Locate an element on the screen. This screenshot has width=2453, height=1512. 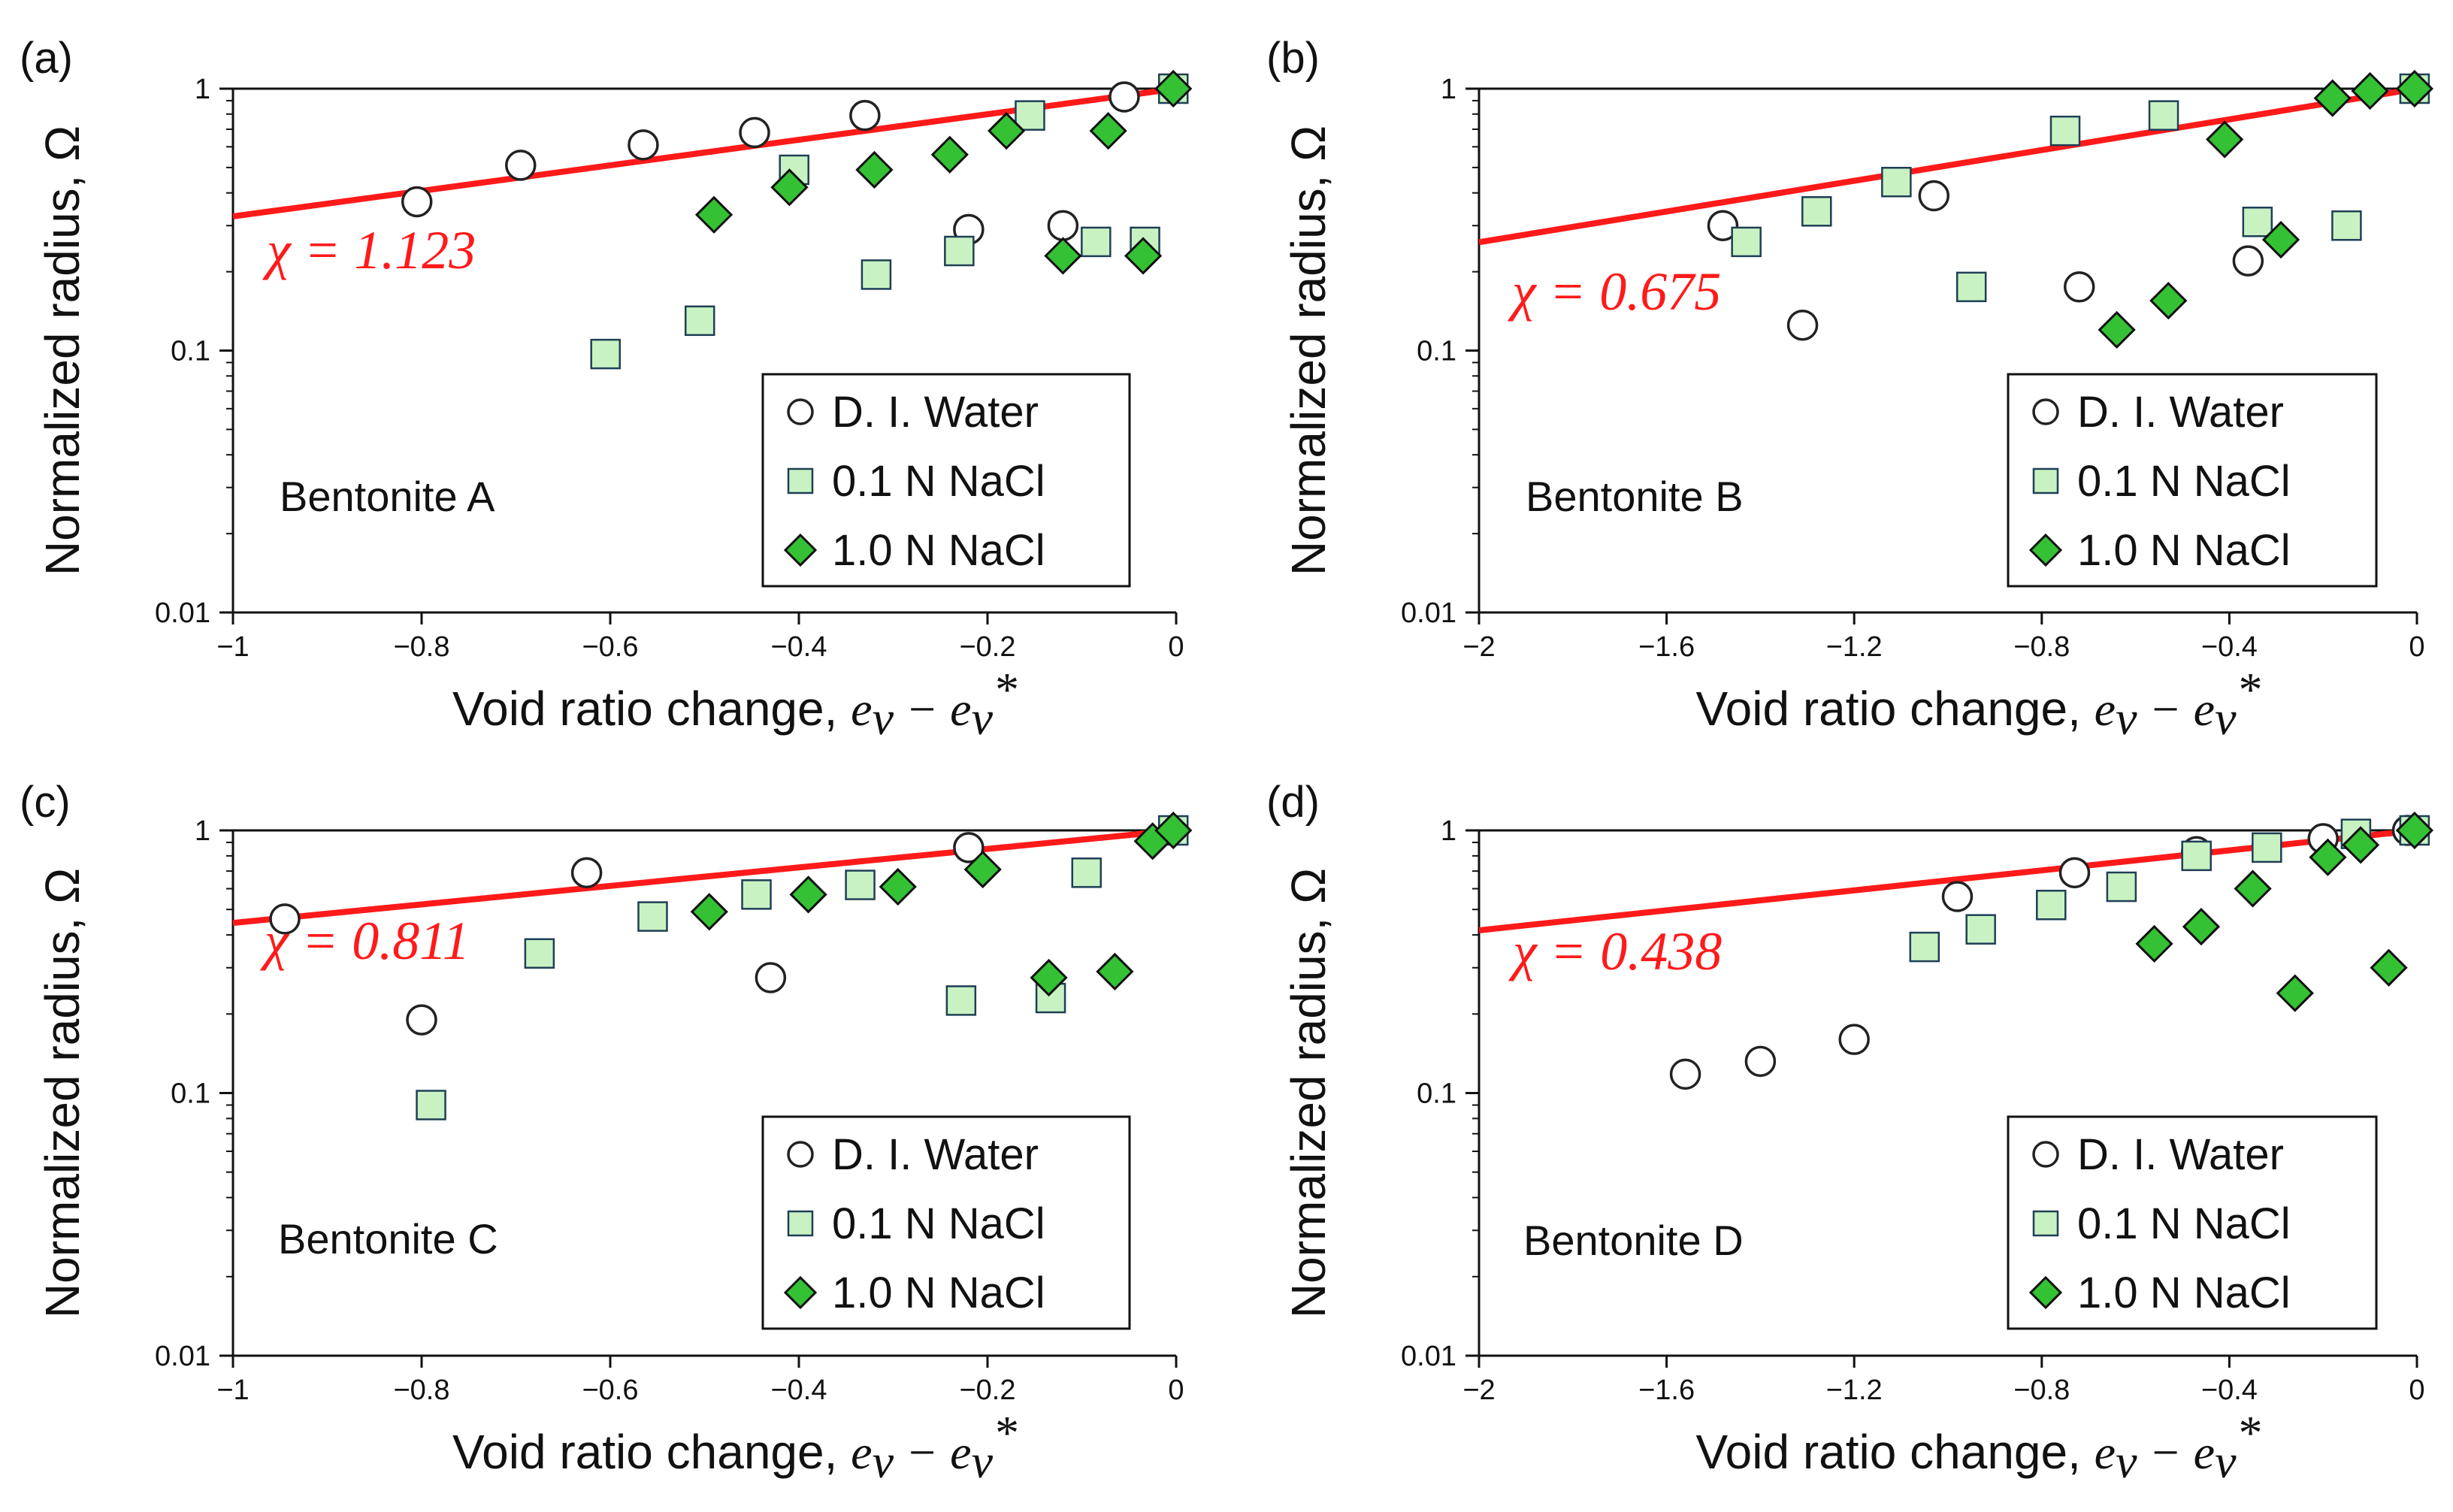
x-axis-title: Void ratio change, ev − ev* is located at coordinates (735, 1447).